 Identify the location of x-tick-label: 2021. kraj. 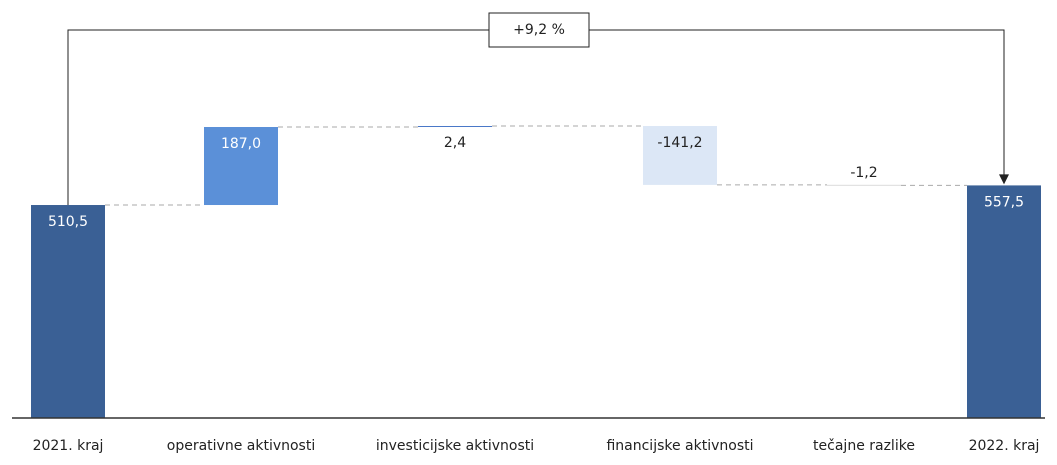
(68, 446).